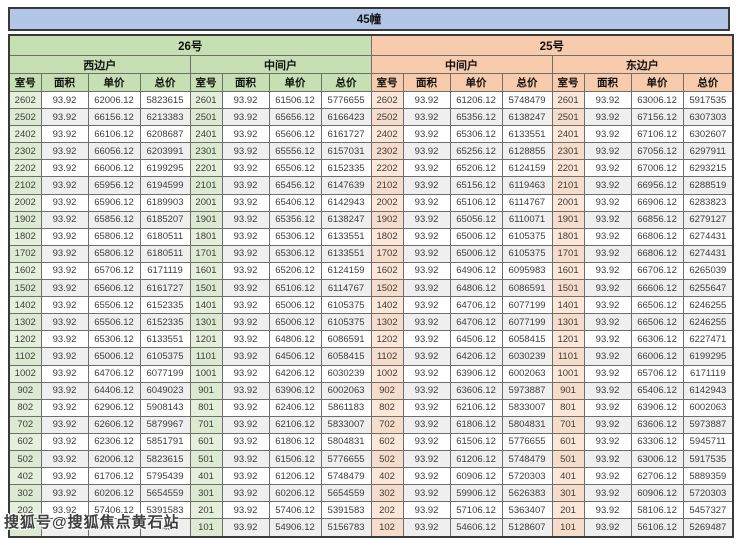  What do you see at coordinates (64, 528) in the screenshot?
I see `cell-area` at bounding box center [64, 528].